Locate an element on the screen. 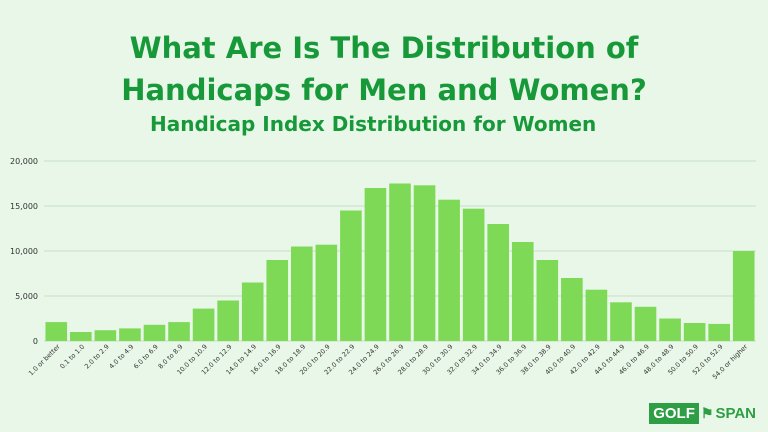  y-tick-label: 0 is located at coordinates (35, 341).